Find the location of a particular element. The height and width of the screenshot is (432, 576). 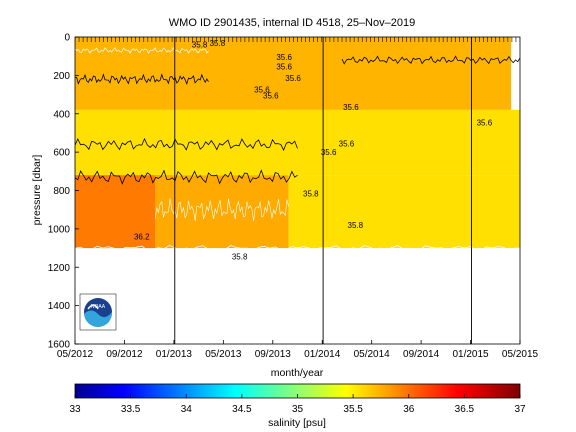

y-tick-label: 1600 is located at coordinates (59, 345).